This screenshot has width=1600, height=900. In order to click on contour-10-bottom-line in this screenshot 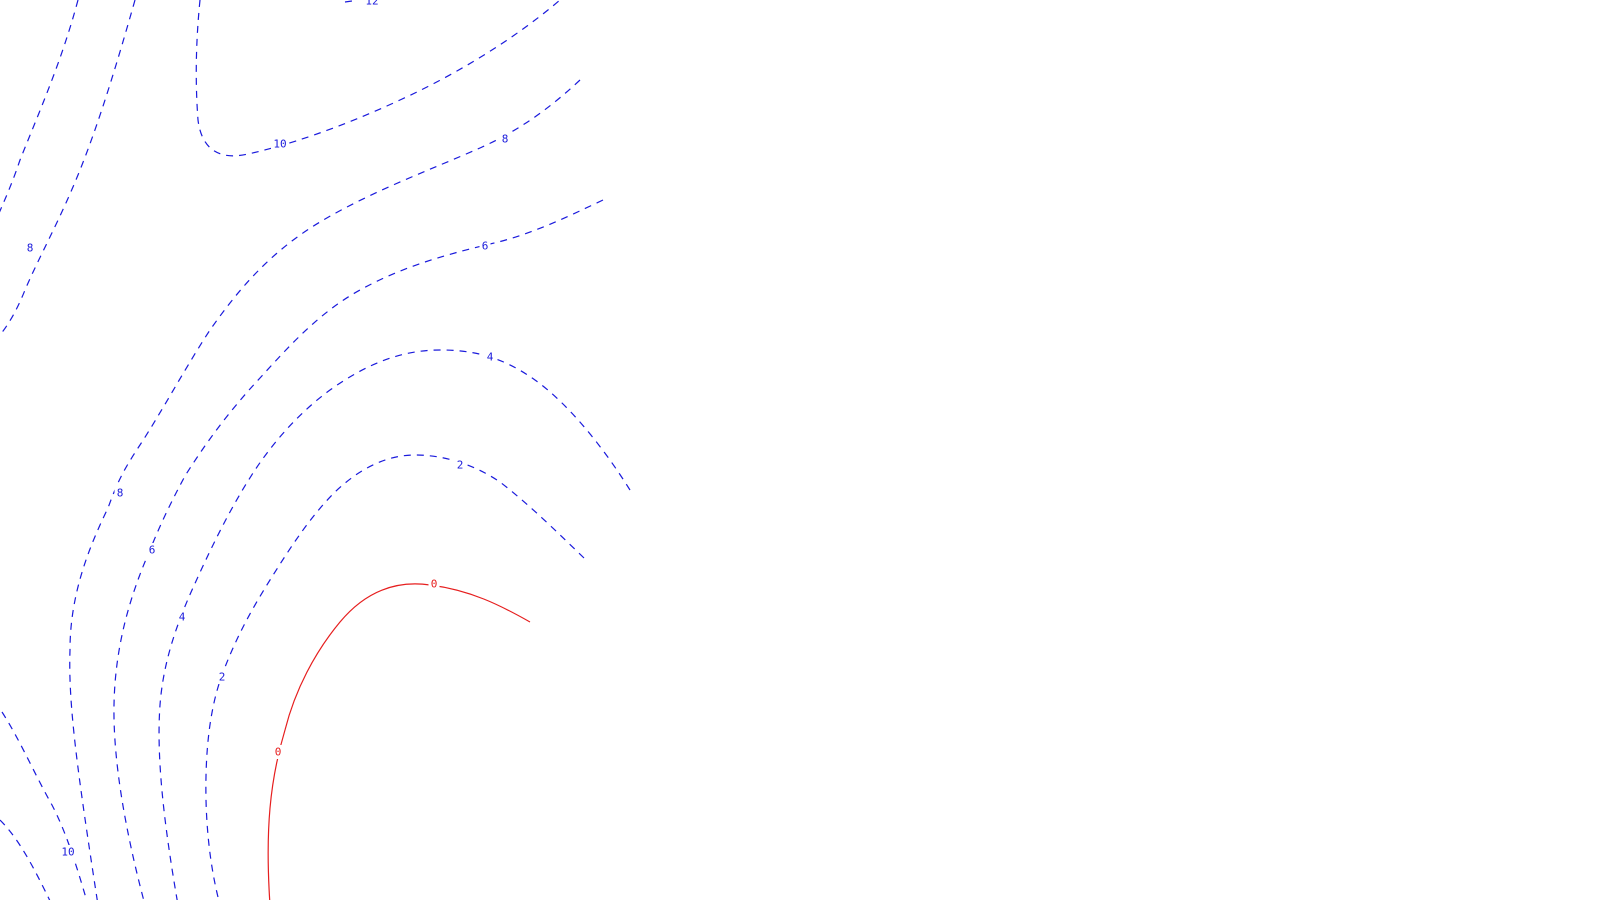, I will do `click(44, 805)`.